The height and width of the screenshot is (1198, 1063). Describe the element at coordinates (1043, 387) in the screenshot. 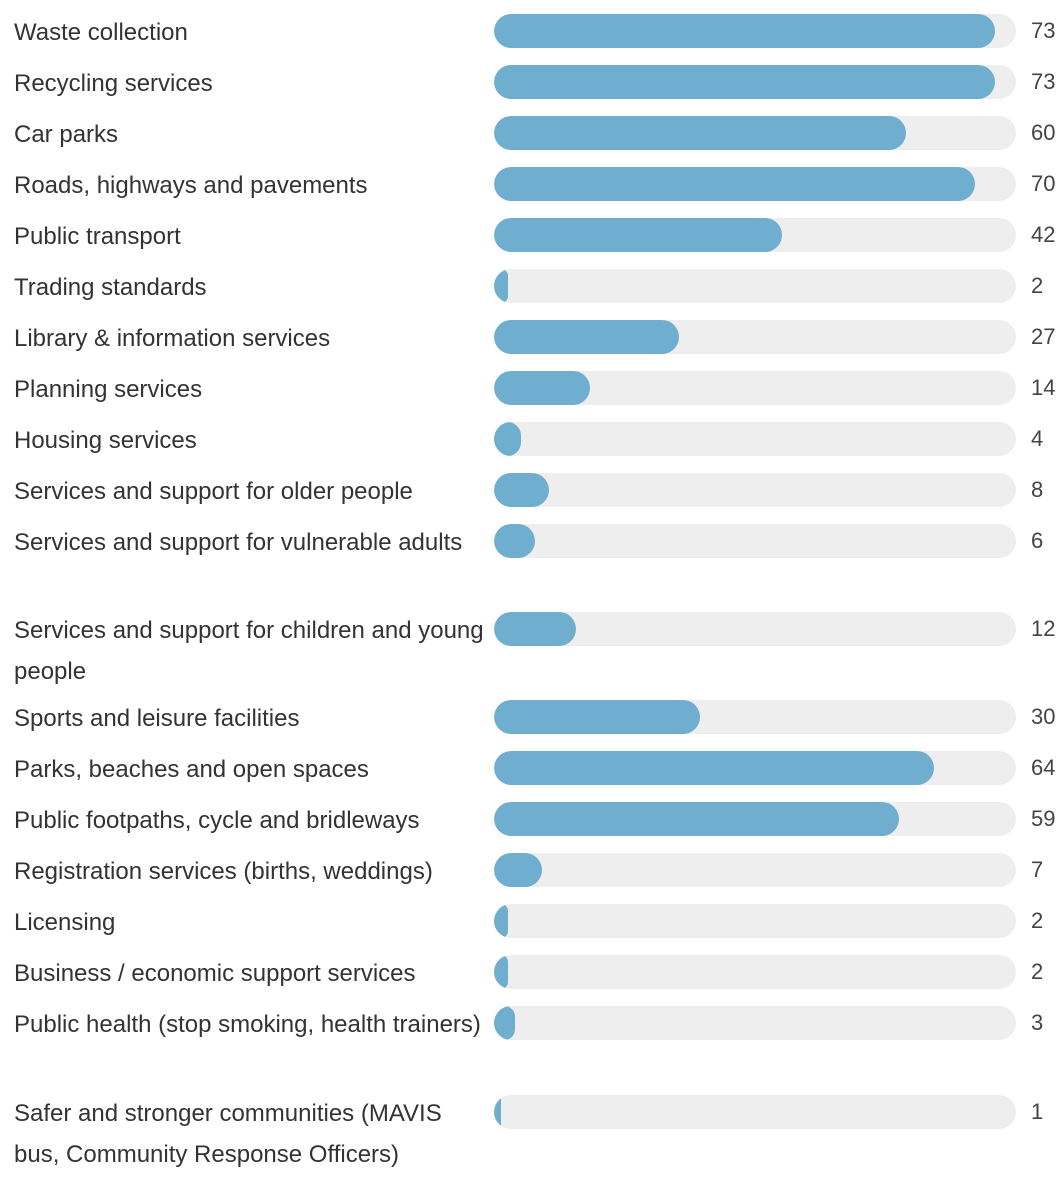

I see `value-label: 14` at that location.